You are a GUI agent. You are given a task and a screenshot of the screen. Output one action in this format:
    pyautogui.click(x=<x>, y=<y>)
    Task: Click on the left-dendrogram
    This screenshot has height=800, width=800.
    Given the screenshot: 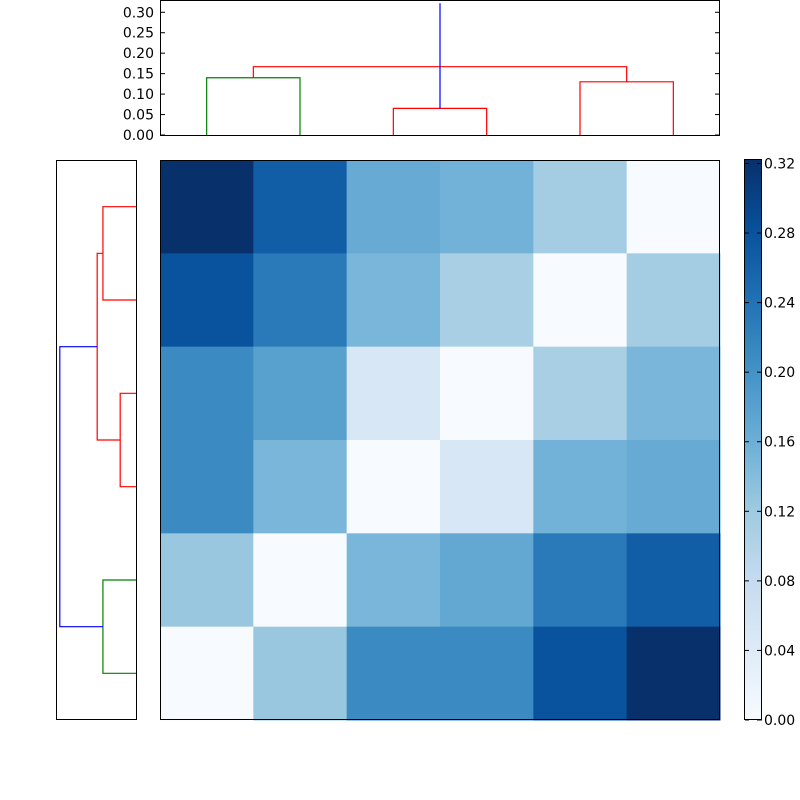 What is the action you would take?
    pyautogui.click(x=96, y=440)
    